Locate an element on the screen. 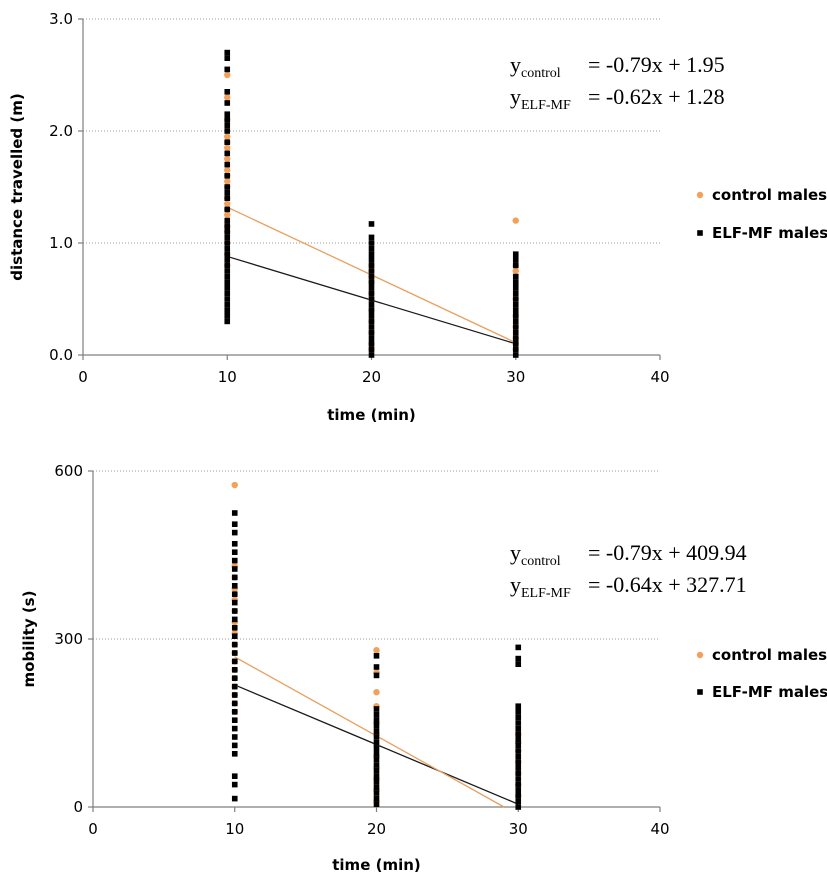 This screenshot has height=879, width=827. equation-symbol: y is located at coordinates (515, 584).